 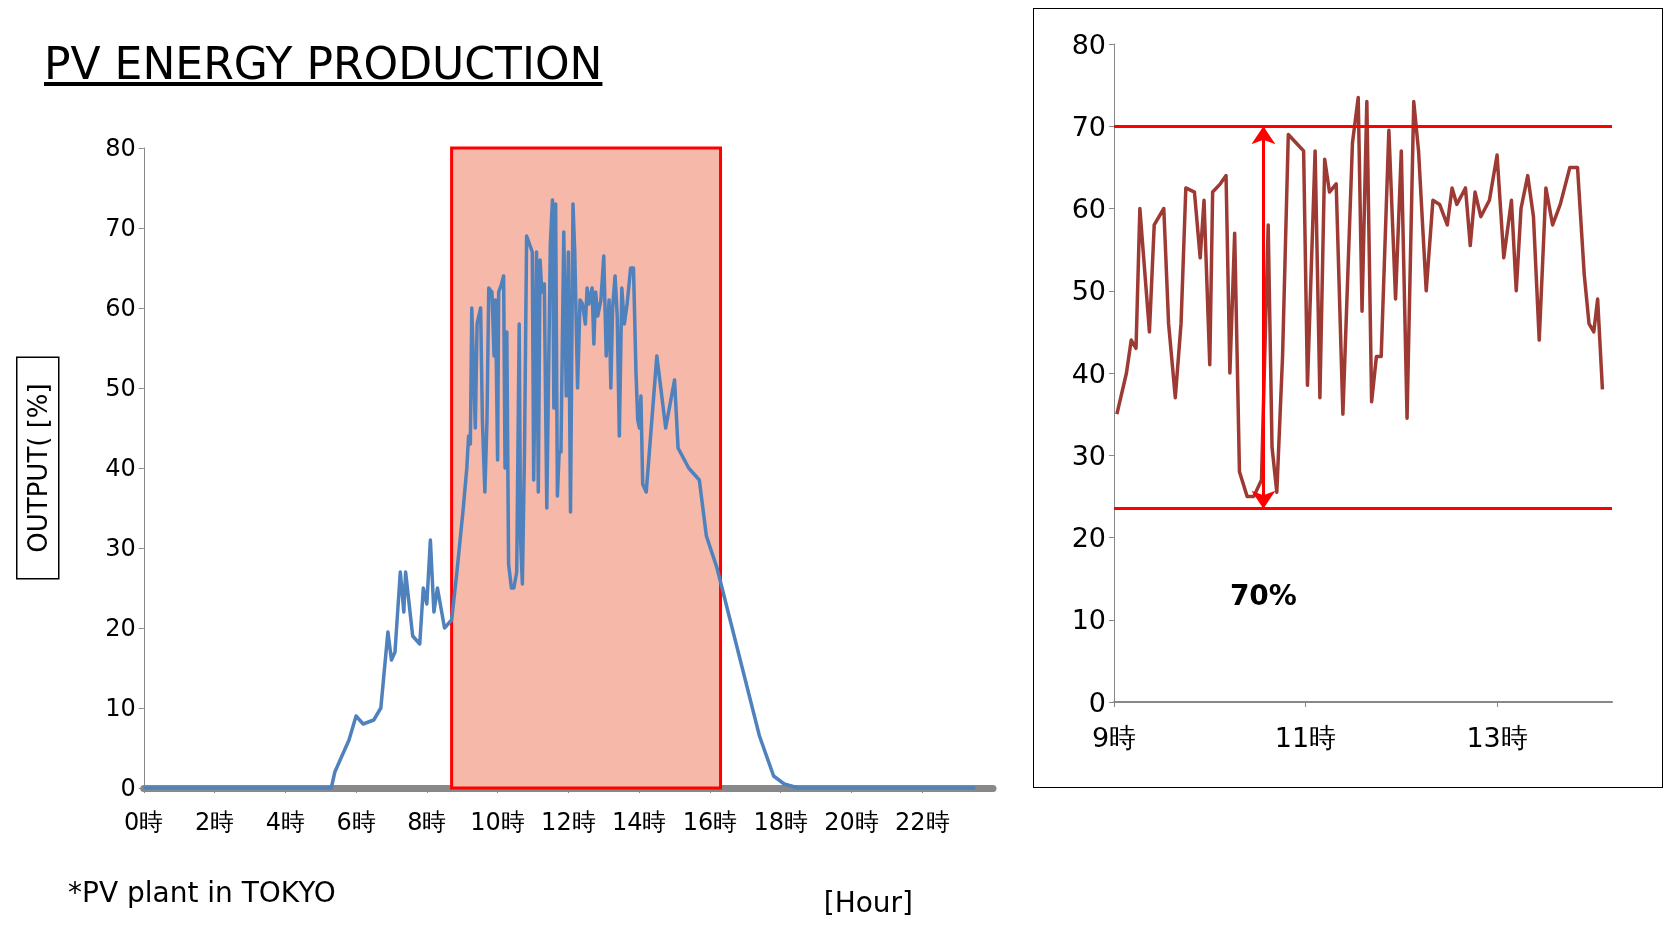 What do you see at coordinates (1263, 596) in the screenshot?
I see `annotation: 70%` at bounding box center [1263, 596].